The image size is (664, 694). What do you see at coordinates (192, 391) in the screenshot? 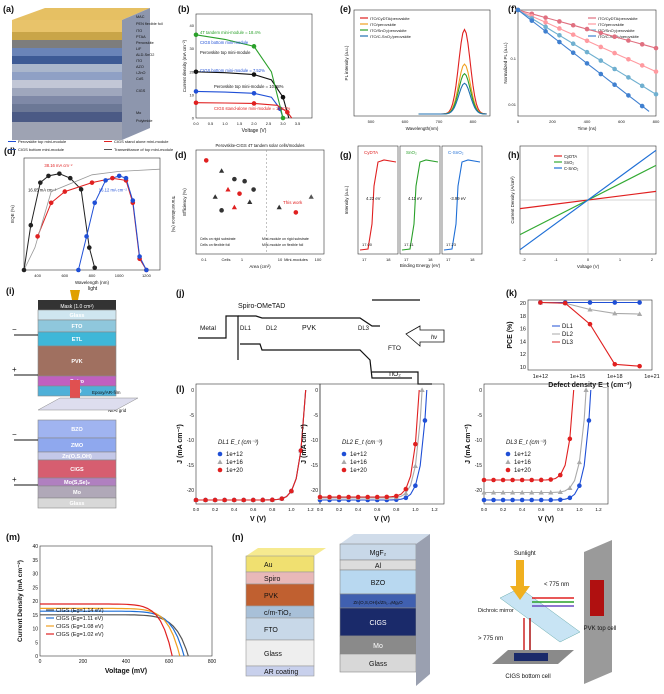
I see `y-tick: 0` at bounding box center [192, 391].